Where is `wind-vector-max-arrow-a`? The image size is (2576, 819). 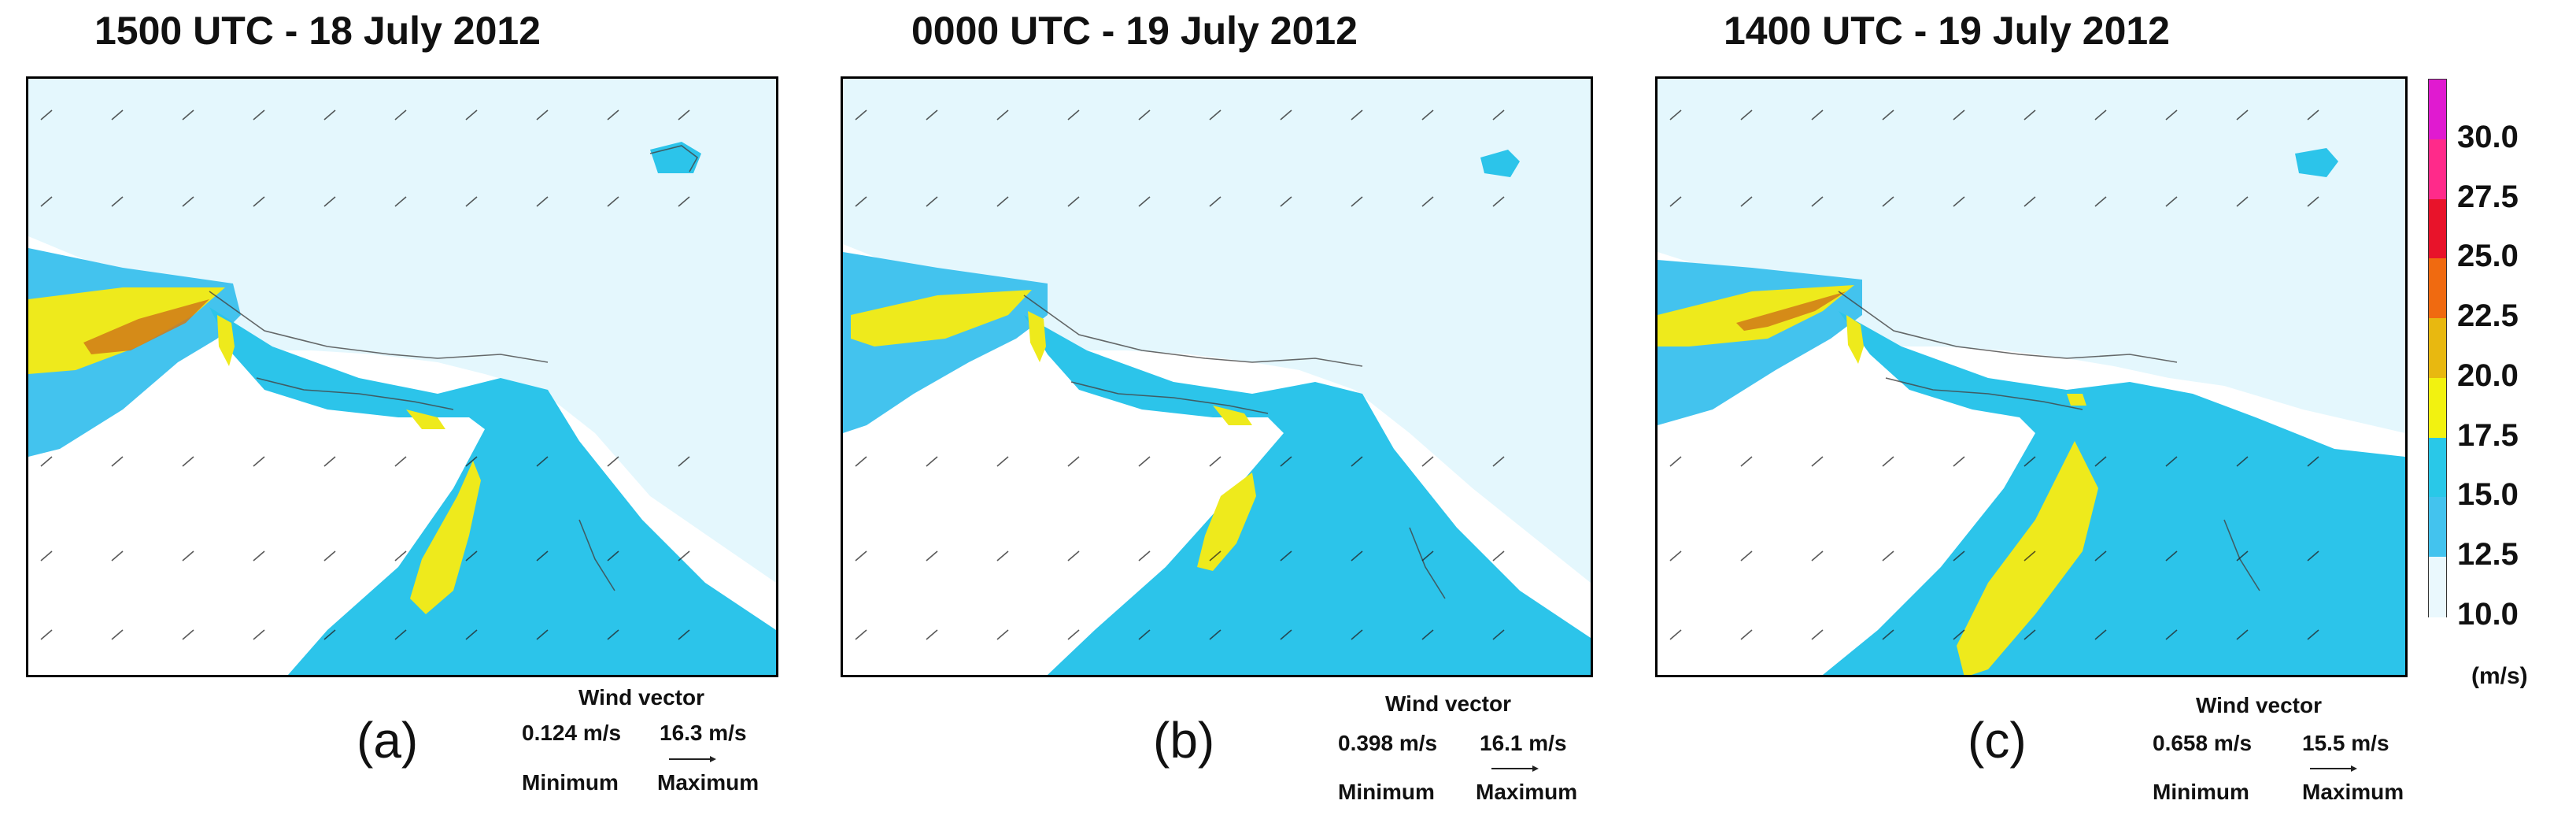
wind-vector-max-arrow-a is located at coordinates (692, 760).